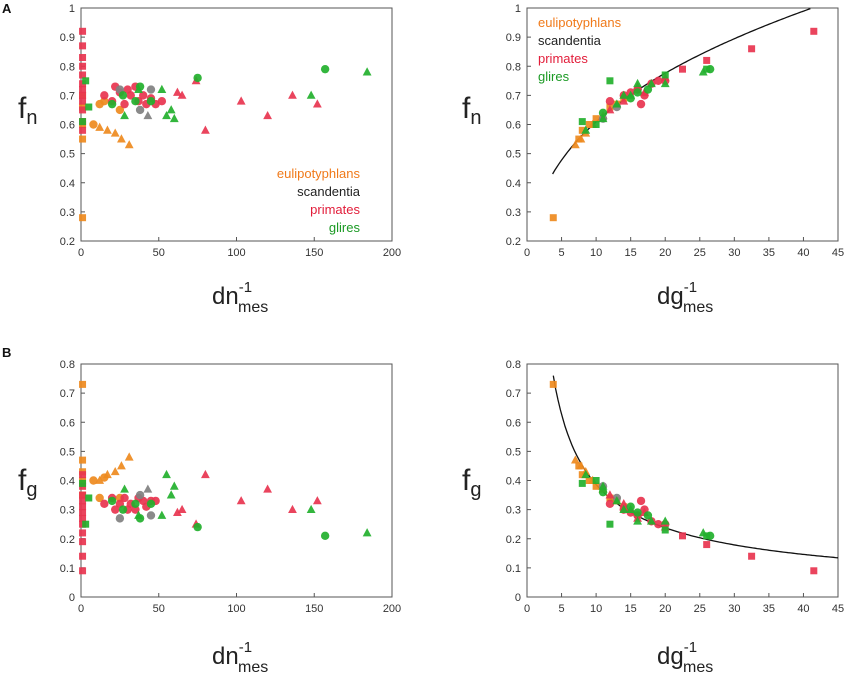 This screenshot has width=850, height=685. I want to click on scandentia-triangle-point, so click(148, 115).